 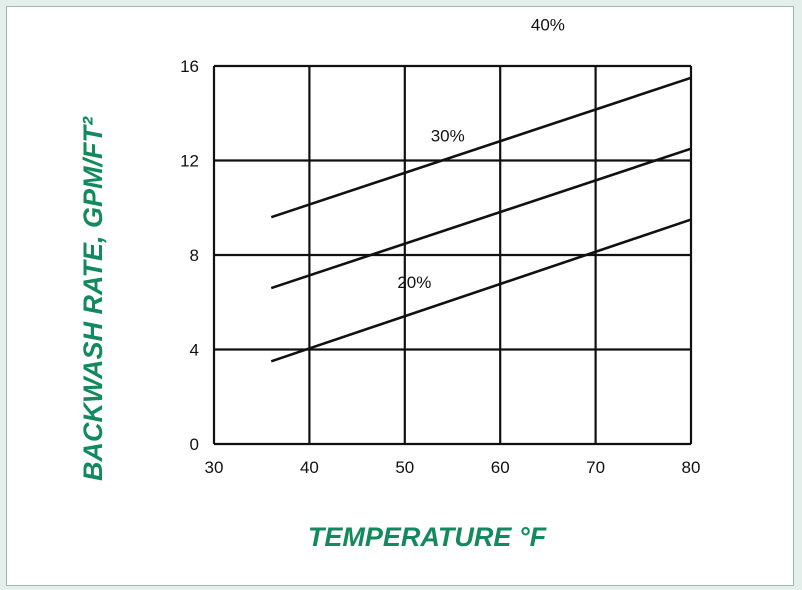 What do you see at coordinates (428, 537) in the screenshot?
I see `x-axis-title: TEMPERATURE °F` at bounding box center [428, 537].